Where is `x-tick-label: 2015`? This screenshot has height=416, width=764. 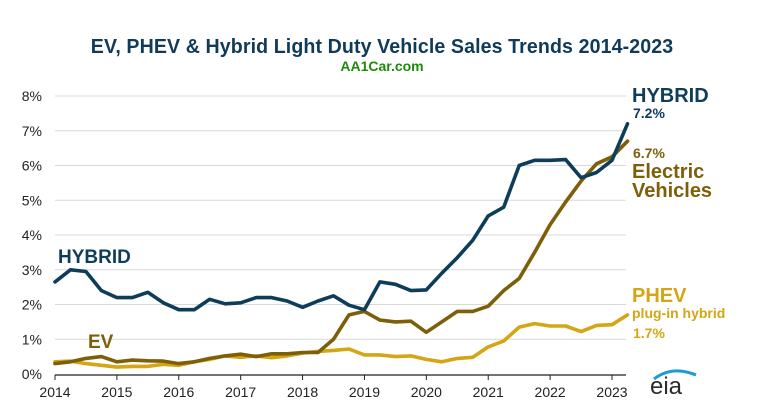 x-tick-label: 2015 is located at coordinates (116, 392).